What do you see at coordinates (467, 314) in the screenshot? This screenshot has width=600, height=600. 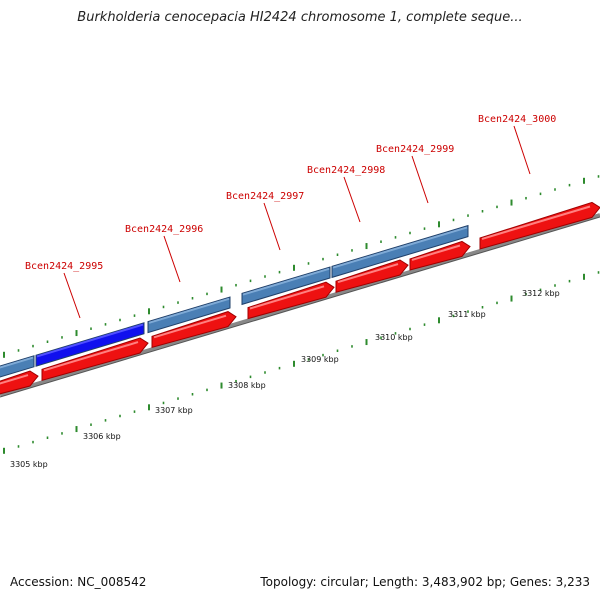 I see `ruler-label: 3311 kbp` at bounding box center [467, 314].